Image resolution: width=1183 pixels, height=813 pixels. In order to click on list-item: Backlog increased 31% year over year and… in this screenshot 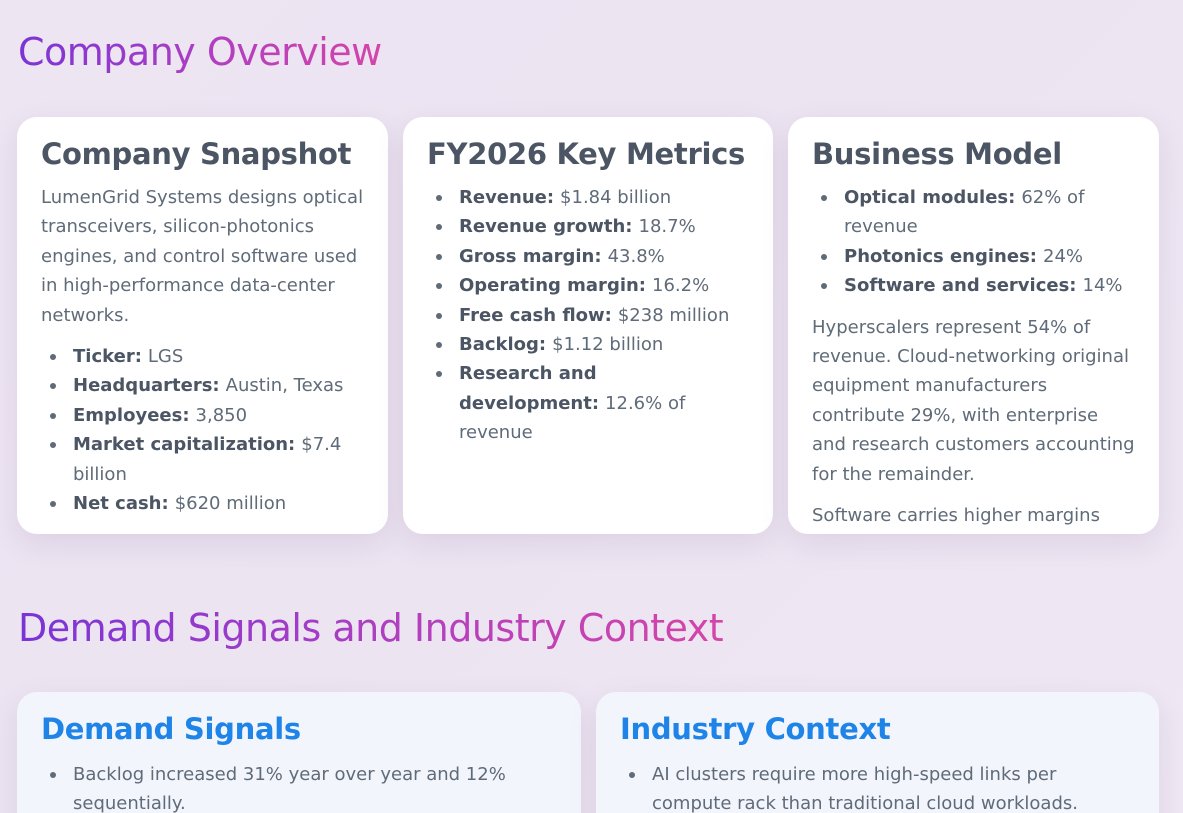, I will do `click(303, 786)`.